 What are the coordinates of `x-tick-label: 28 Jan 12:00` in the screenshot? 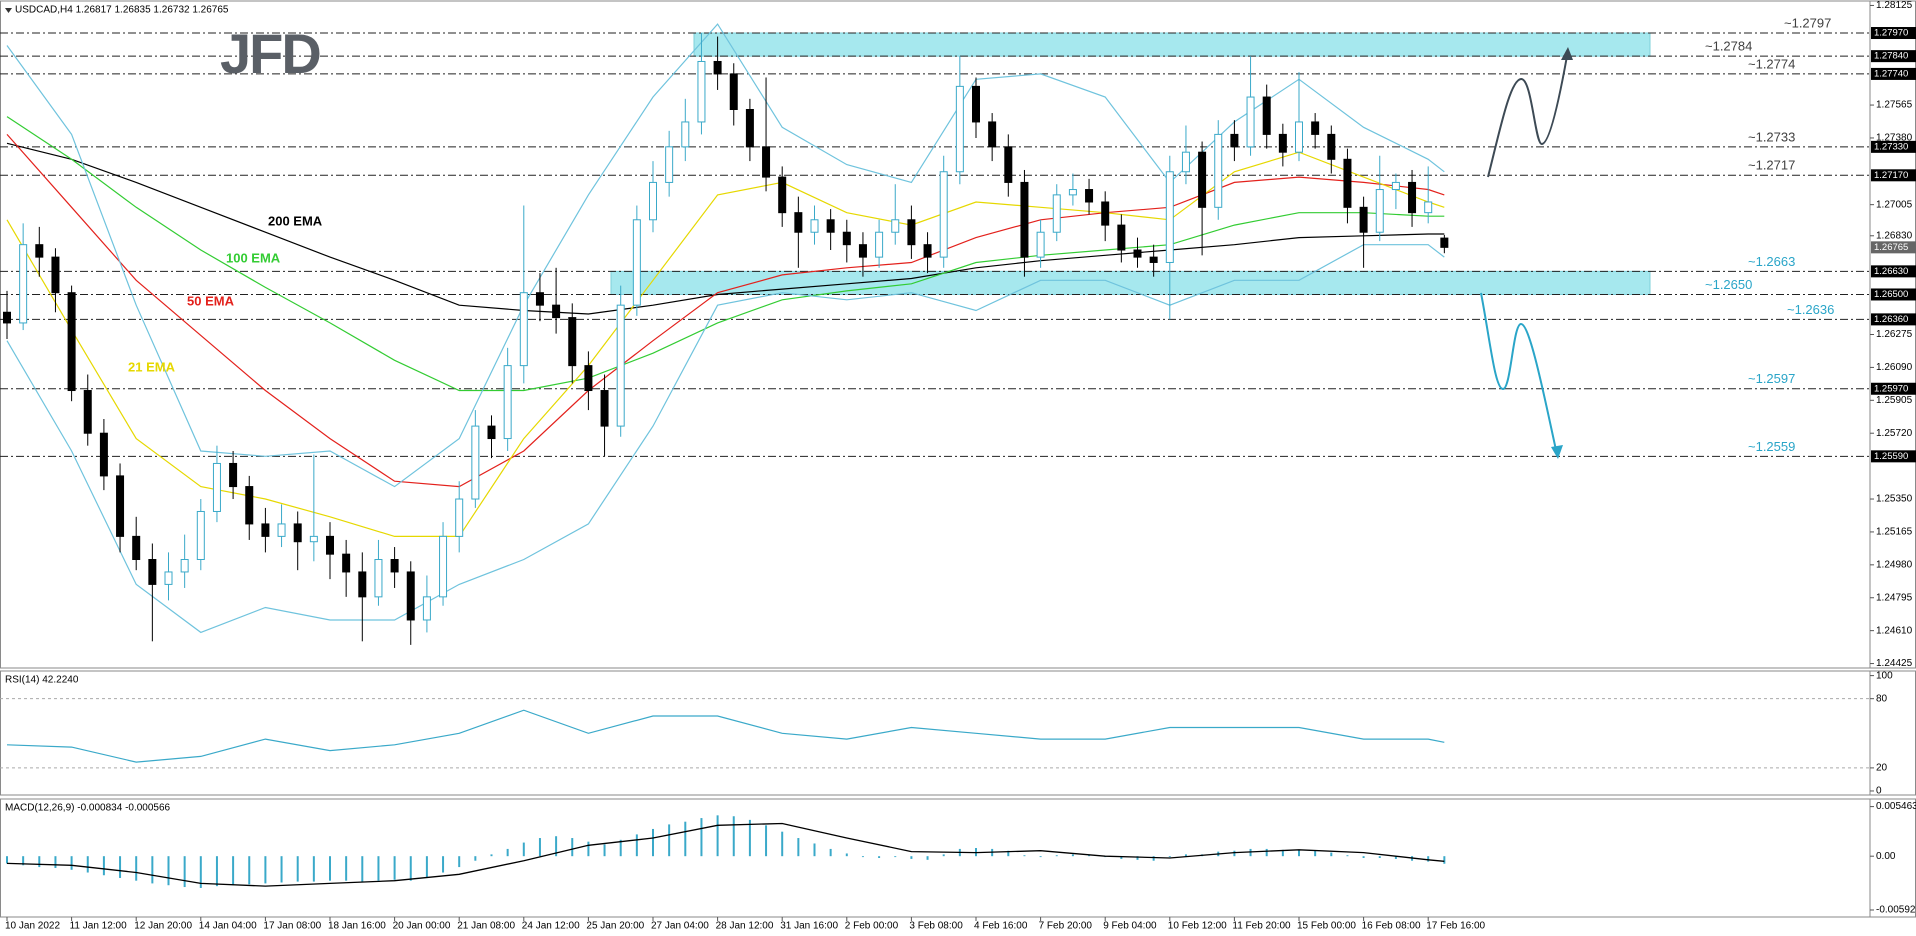 It's located at (745, 926).